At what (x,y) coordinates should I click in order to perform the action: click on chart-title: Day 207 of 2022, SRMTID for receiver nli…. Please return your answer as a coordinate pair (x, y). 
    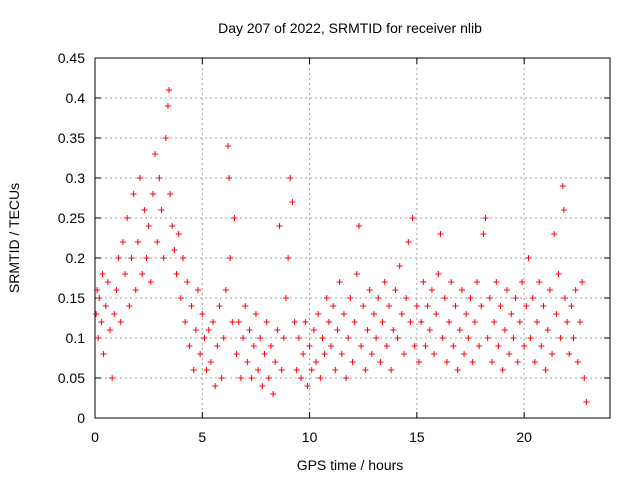
    Looking at the image, I should click on (350, 28).